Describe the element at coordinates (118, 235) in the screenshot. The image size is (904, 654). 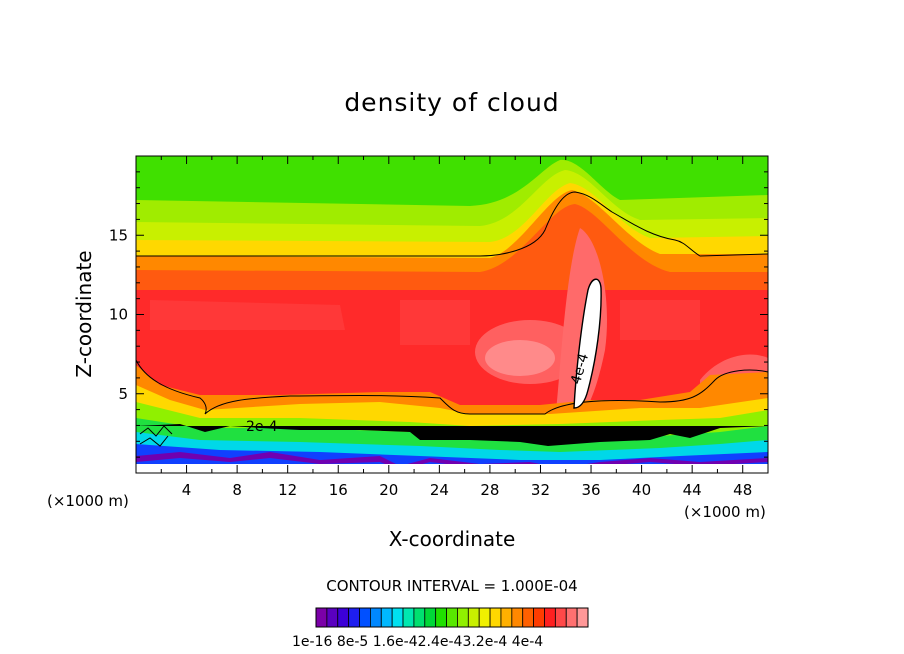
I see `y-tick-label: 15` at that location.